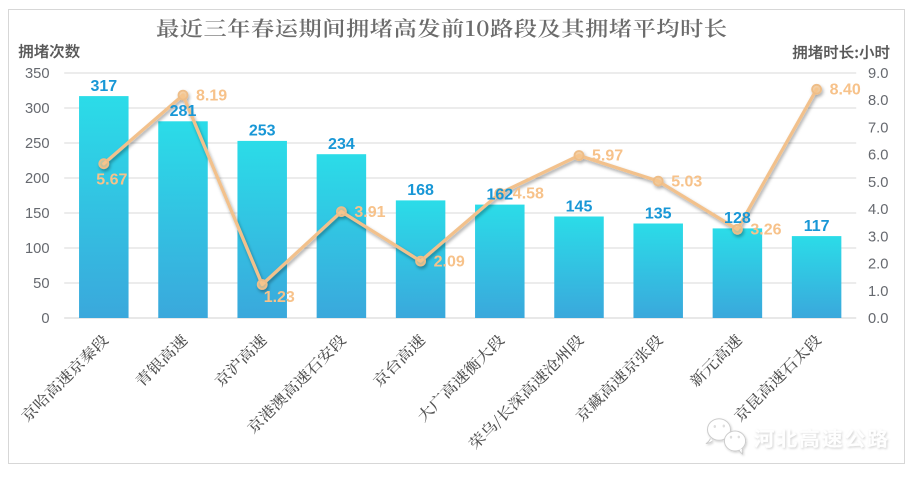 The height and width of the screenshot is (483, 914). I want to click on svg-text: 2.09, so click(449, 261).